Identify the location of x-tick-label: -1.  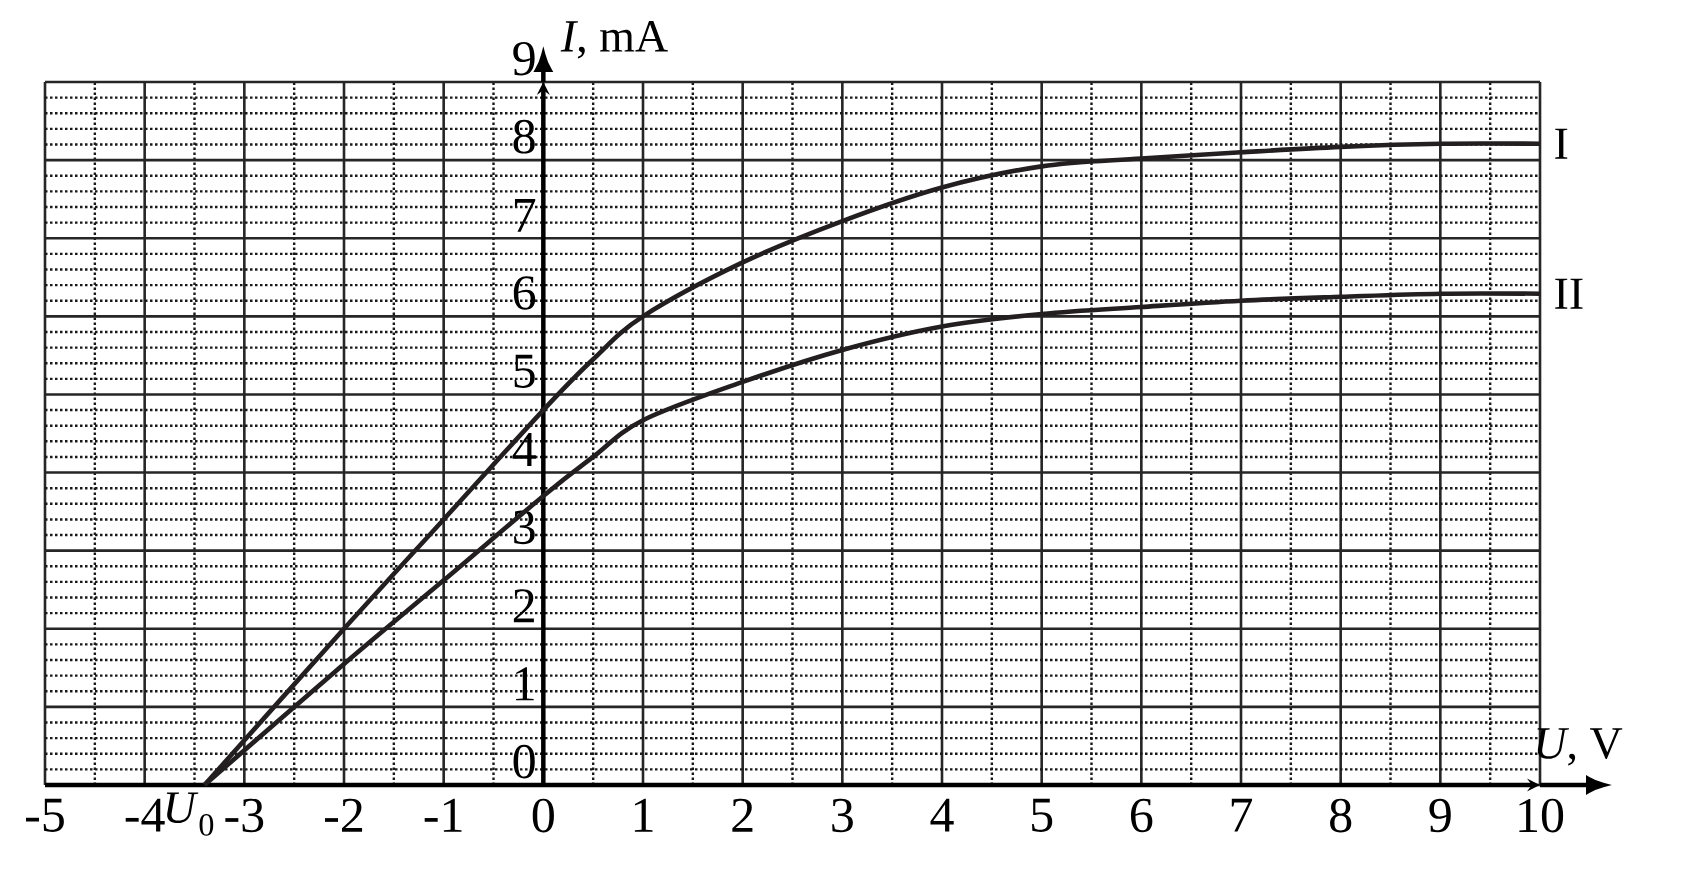
(443, 815).